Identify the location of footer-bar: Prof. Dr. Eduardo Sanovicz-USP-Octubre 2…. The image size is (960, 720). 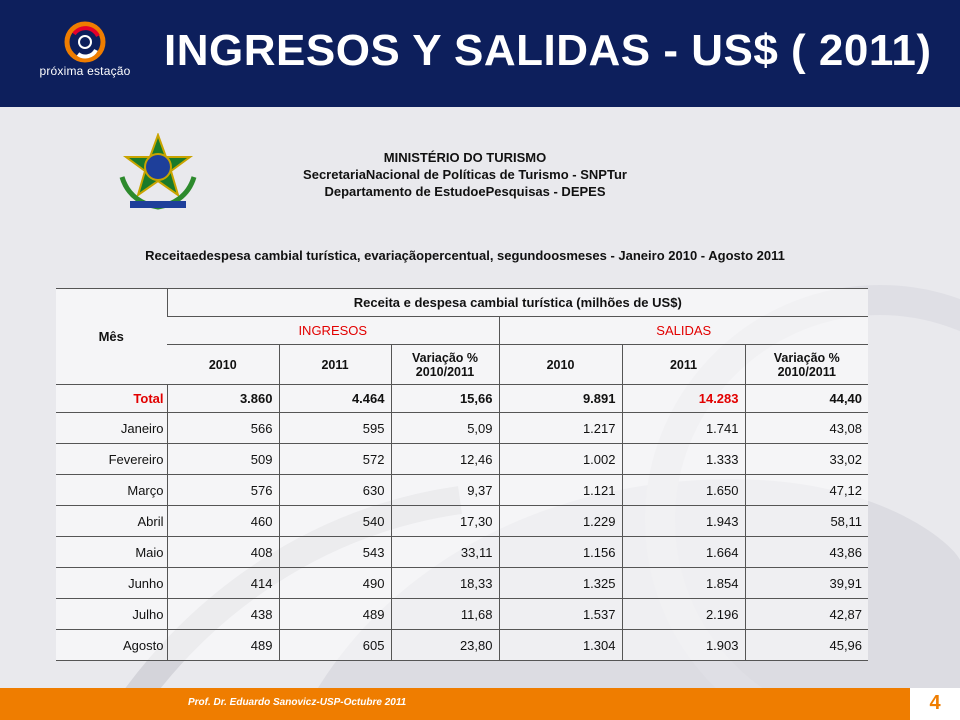
(455, 704).